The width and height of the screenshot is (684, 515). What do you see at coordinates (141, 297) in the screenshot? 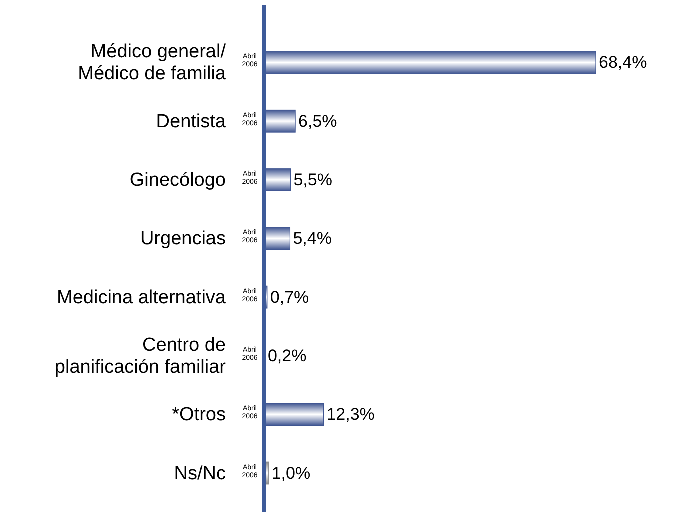
I see `y-tick-label: Medicina alternativa` at bounding box center [141, 297].